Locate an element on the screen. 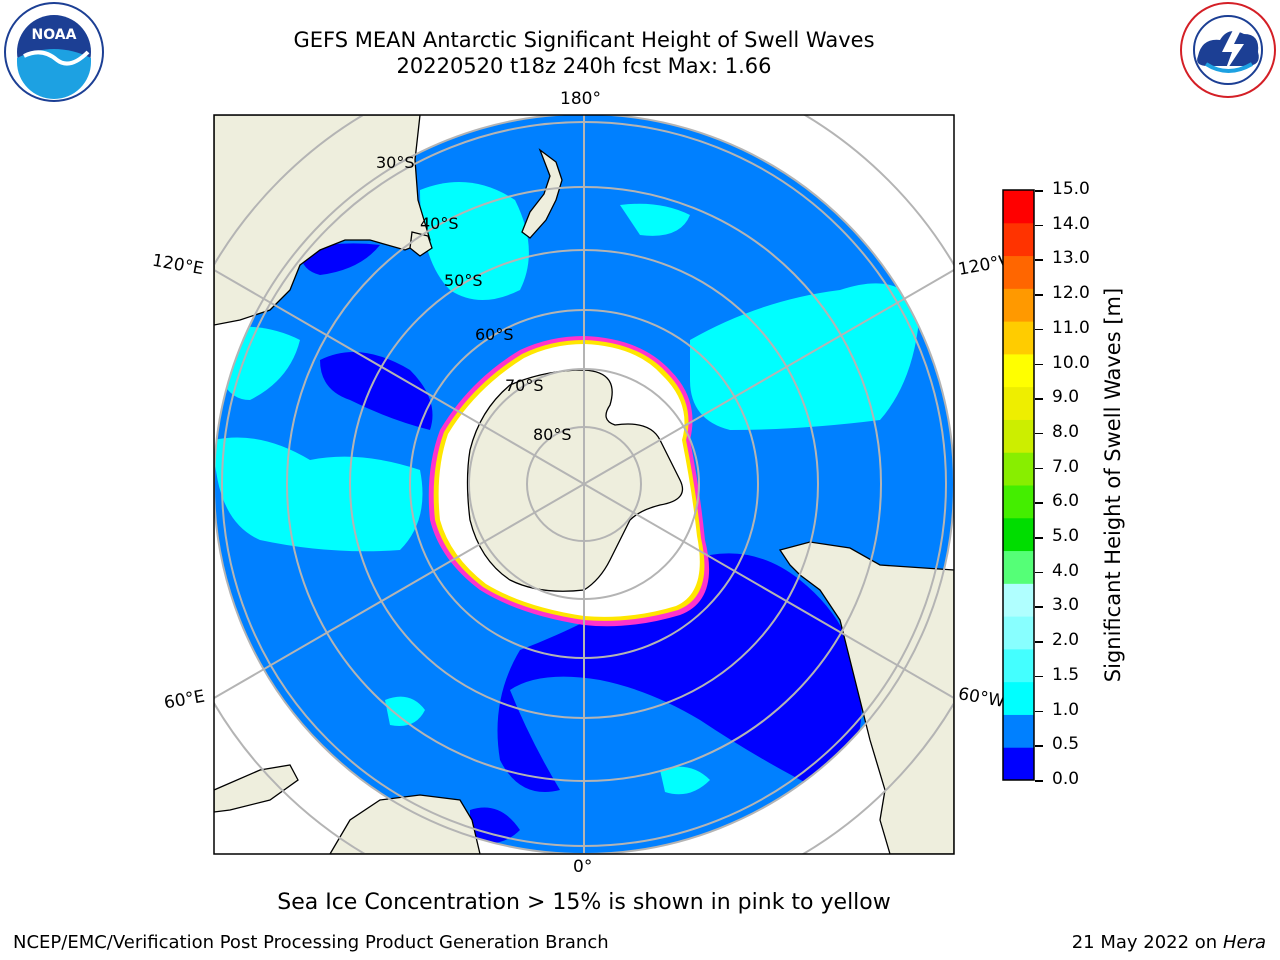 The height and width of the screenshot is (960, 1280). footer-host: Hera is located at coordinates (1244, 942).